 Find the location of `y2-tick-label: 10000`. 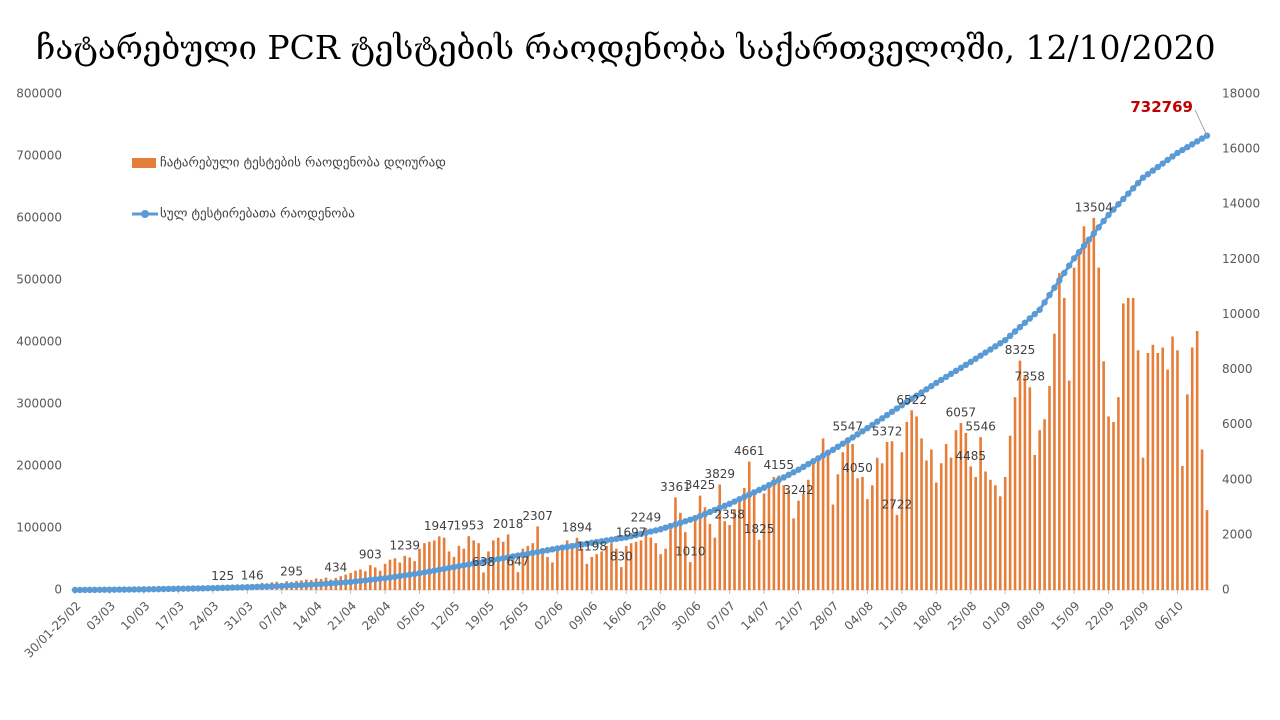

y2-tick-label: 10000 is located at coordinates (1241, 314).